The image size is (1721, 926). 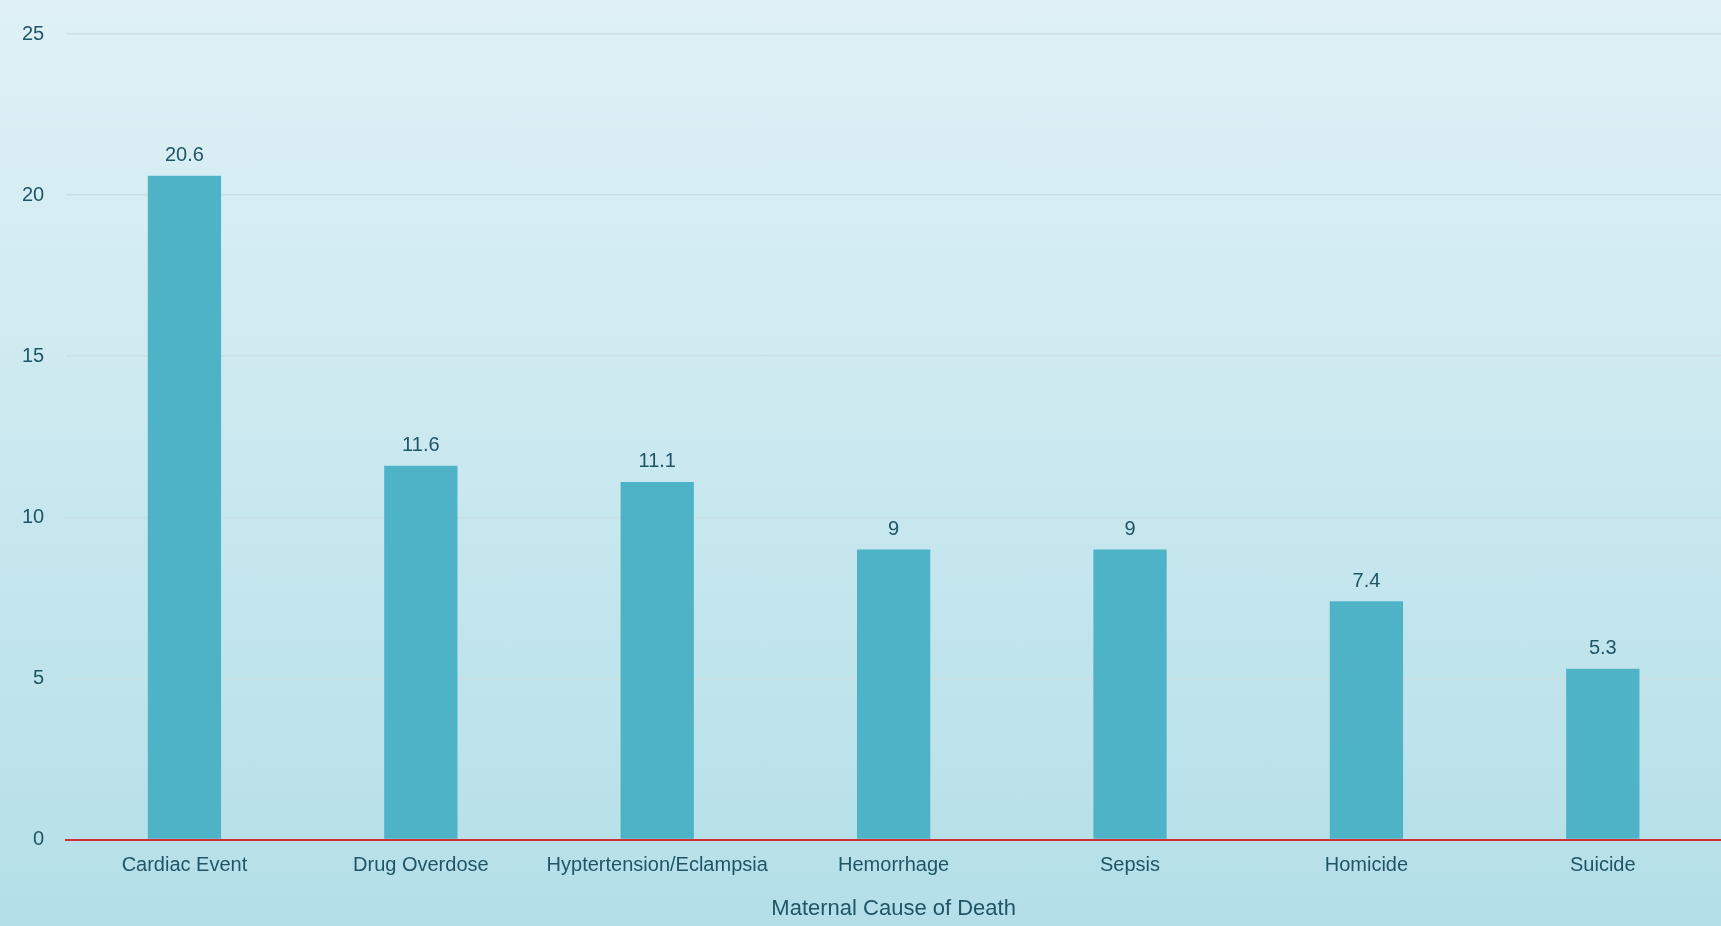 I want to click on data-label: 5.3, so click(x=1602, y=647).